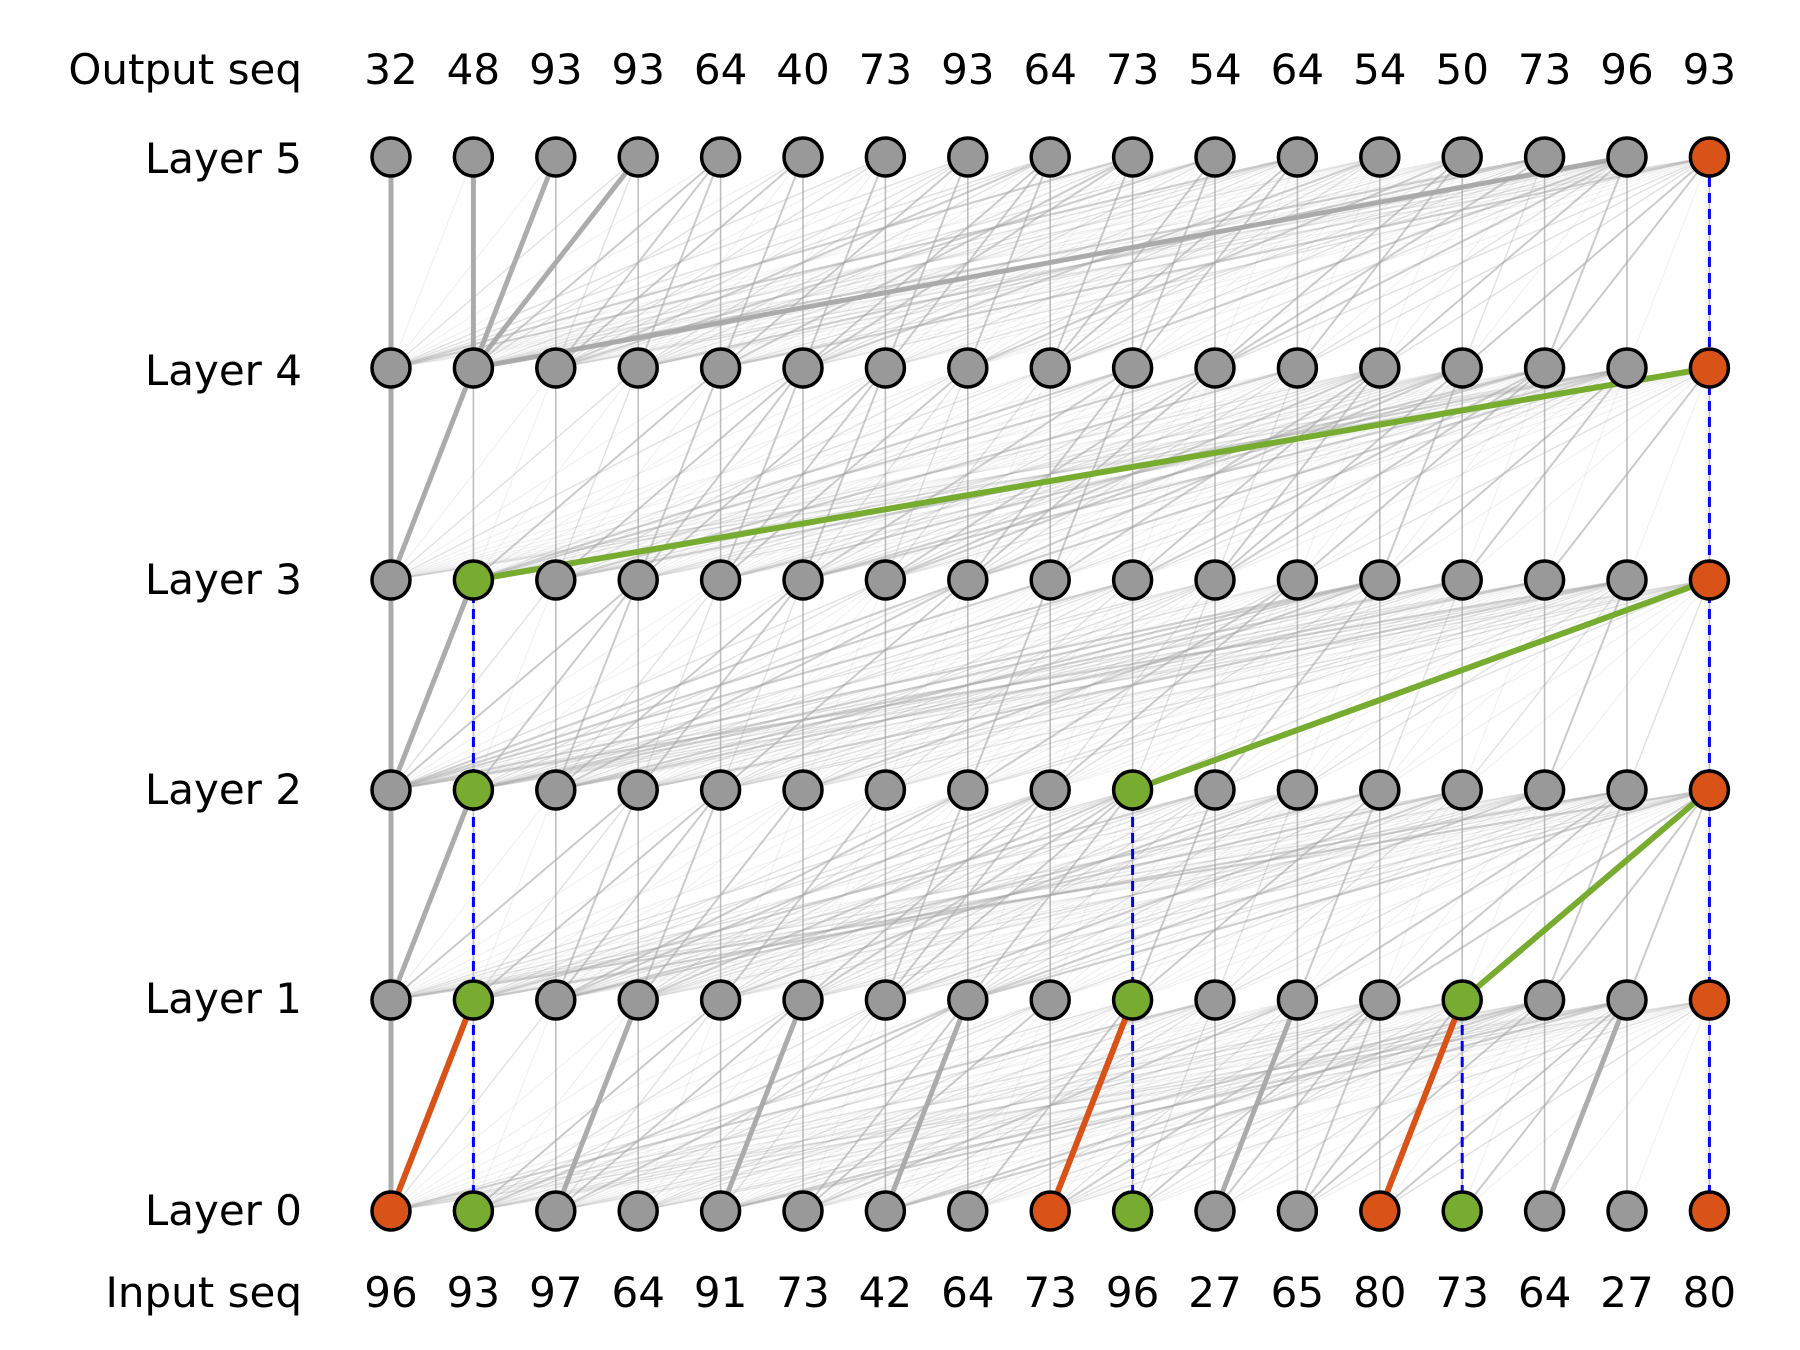 The image size is (1800, 1350). I want to click on output-seq-value: 54, so click(1379, 69).